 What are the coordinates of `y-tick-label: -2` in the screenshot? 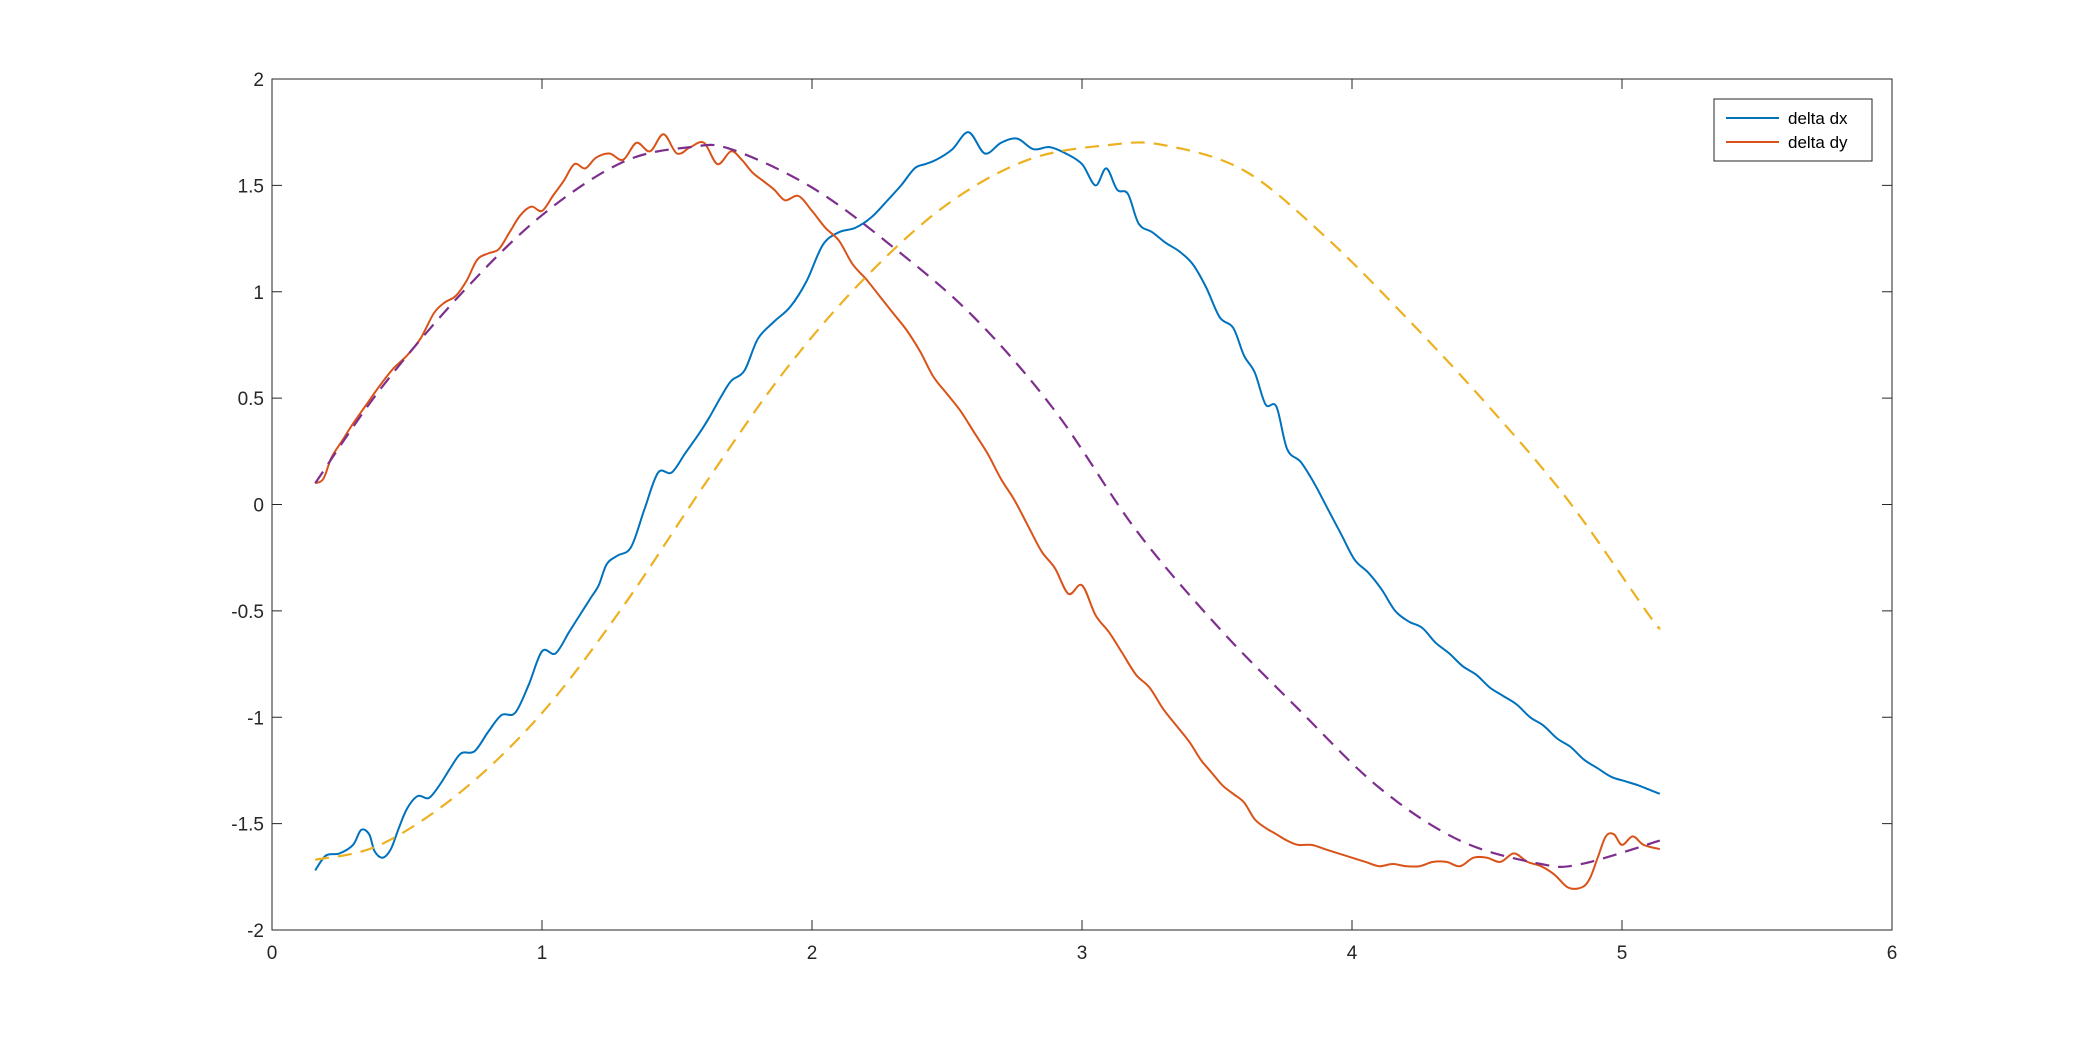 It's located at (255, 931).